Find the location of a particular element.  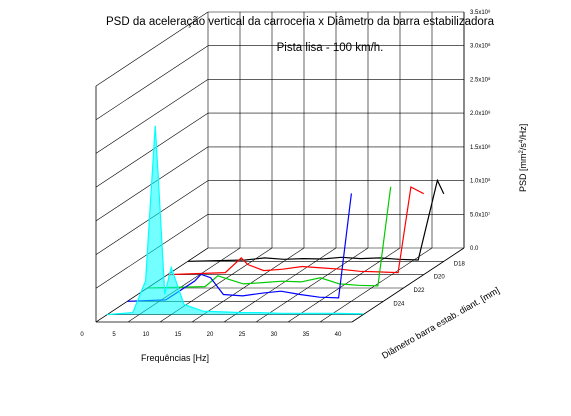

chart-subtitle: Pista lisa - 100 km/h. is located at coordinates (330, 48).